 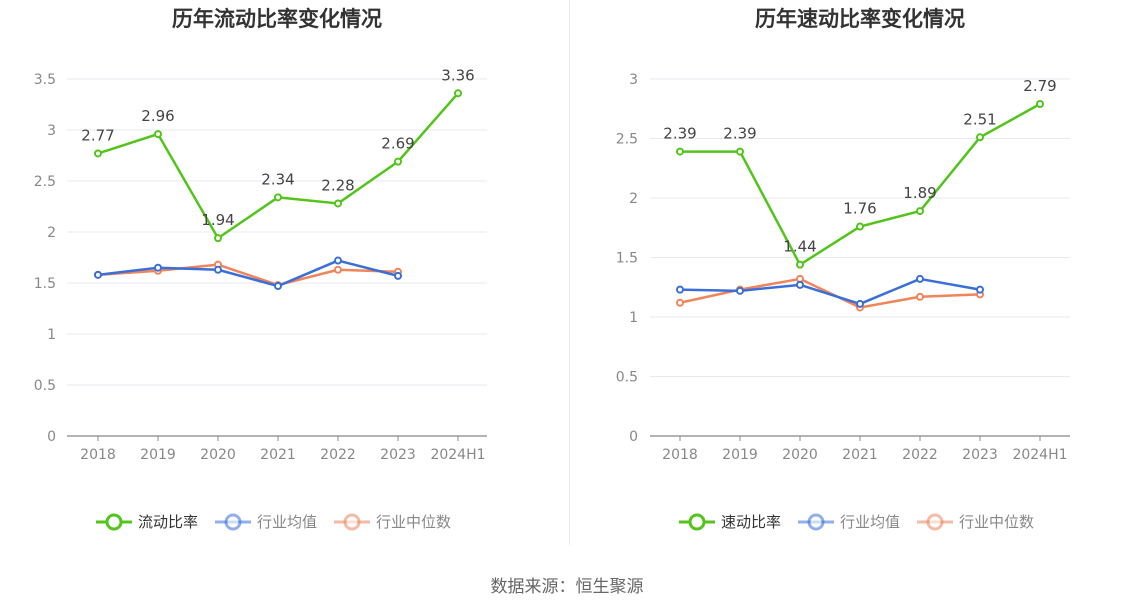 What do you see at coordinates (1039, 86) in the screenshot?
I see `chart2-data-label: 2.79` at bounding box center [1039, 86].